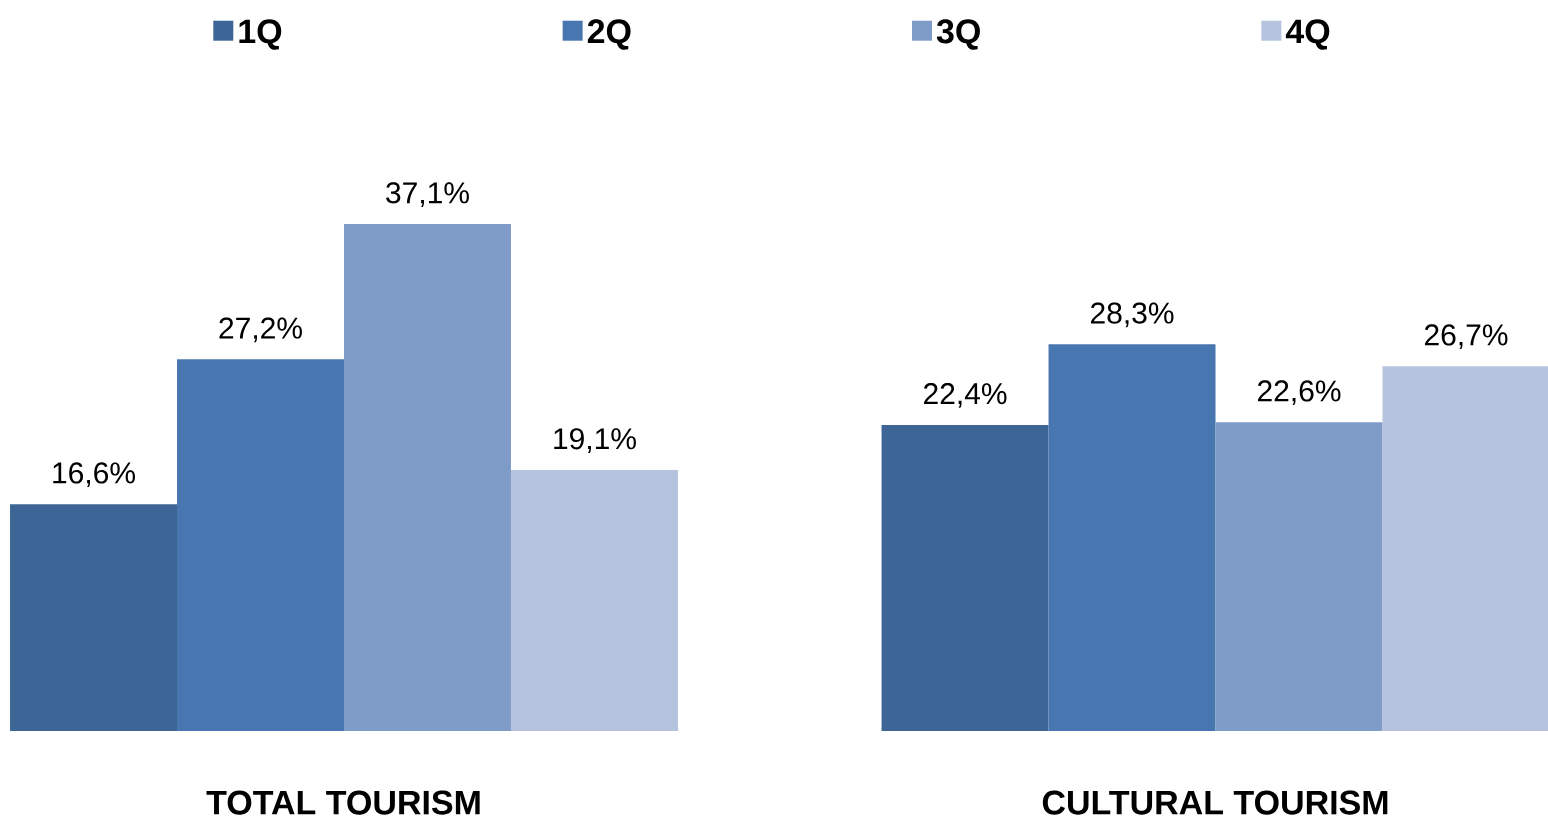 The width and height of the screenshot is (1548, 823). What do you see at coordinates (1307, 34) in the screenshot?
I see `legend-label: 4Q` at bounding box center [1307, 34].